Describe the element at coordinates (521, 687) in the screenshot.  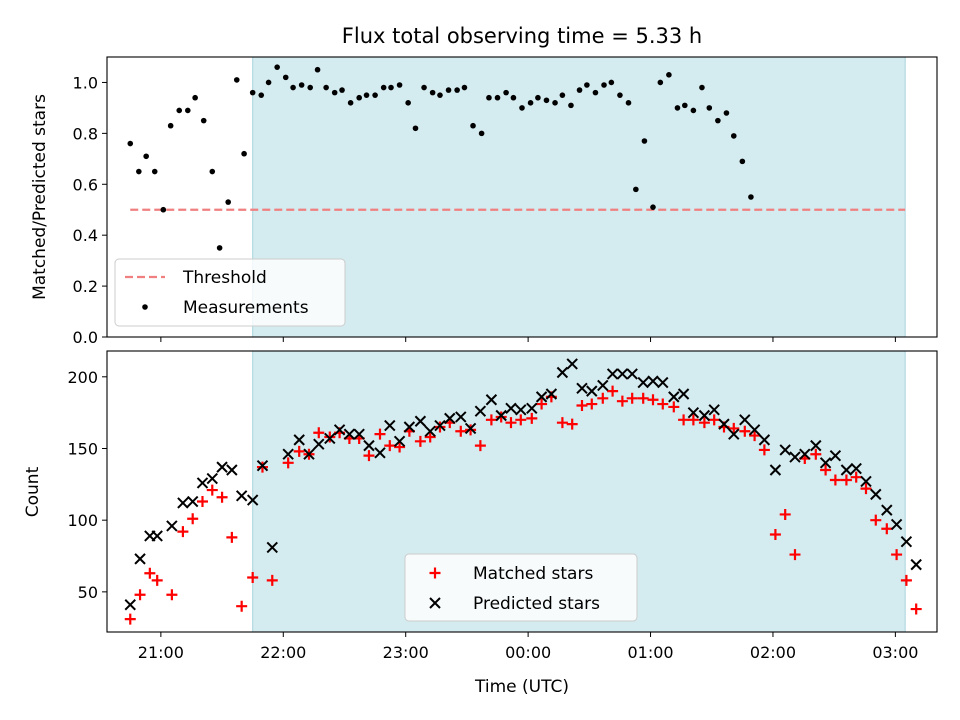
I see `x-axis-label: Time (UTC)` at that location.